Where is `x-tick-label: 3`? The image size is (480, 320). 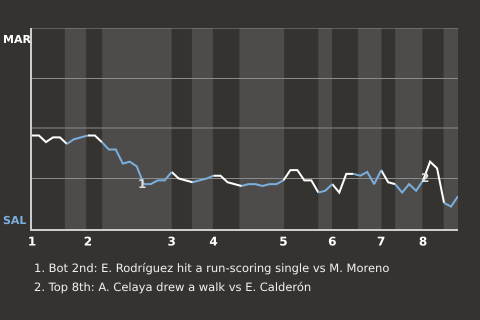
x-tick-label: 3 is located at coordinates (171, 241).